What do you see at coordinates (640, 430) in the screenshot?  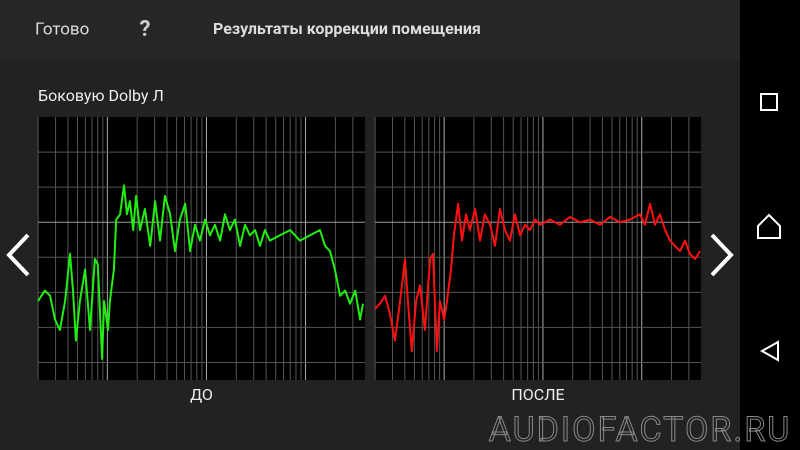 I see `watermark: AUDIOFACTOR.RU` at bounding box center [640, 430].